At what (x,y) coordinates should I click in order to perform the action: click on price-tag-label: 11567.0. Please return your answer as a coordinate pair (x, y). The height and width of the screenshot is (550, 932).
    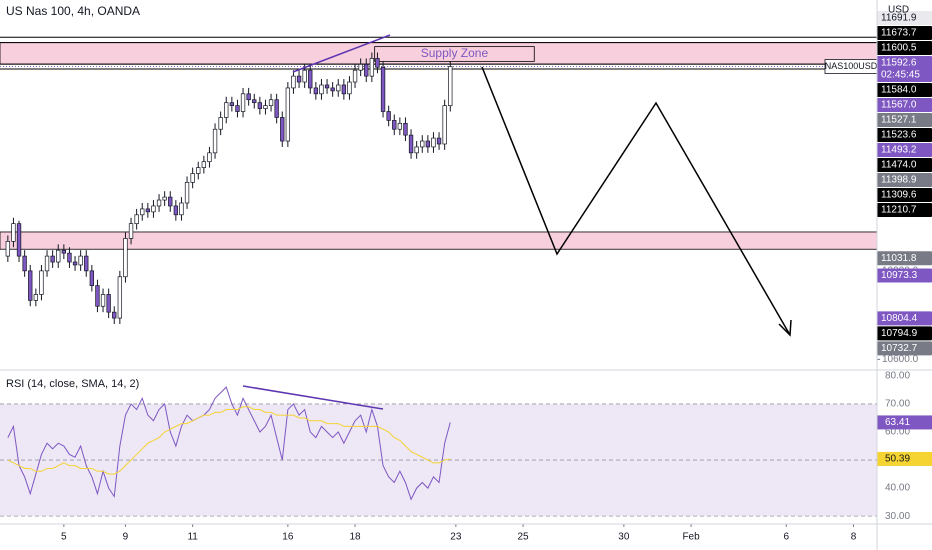
    Looking at the image, I should click on (899, 105).